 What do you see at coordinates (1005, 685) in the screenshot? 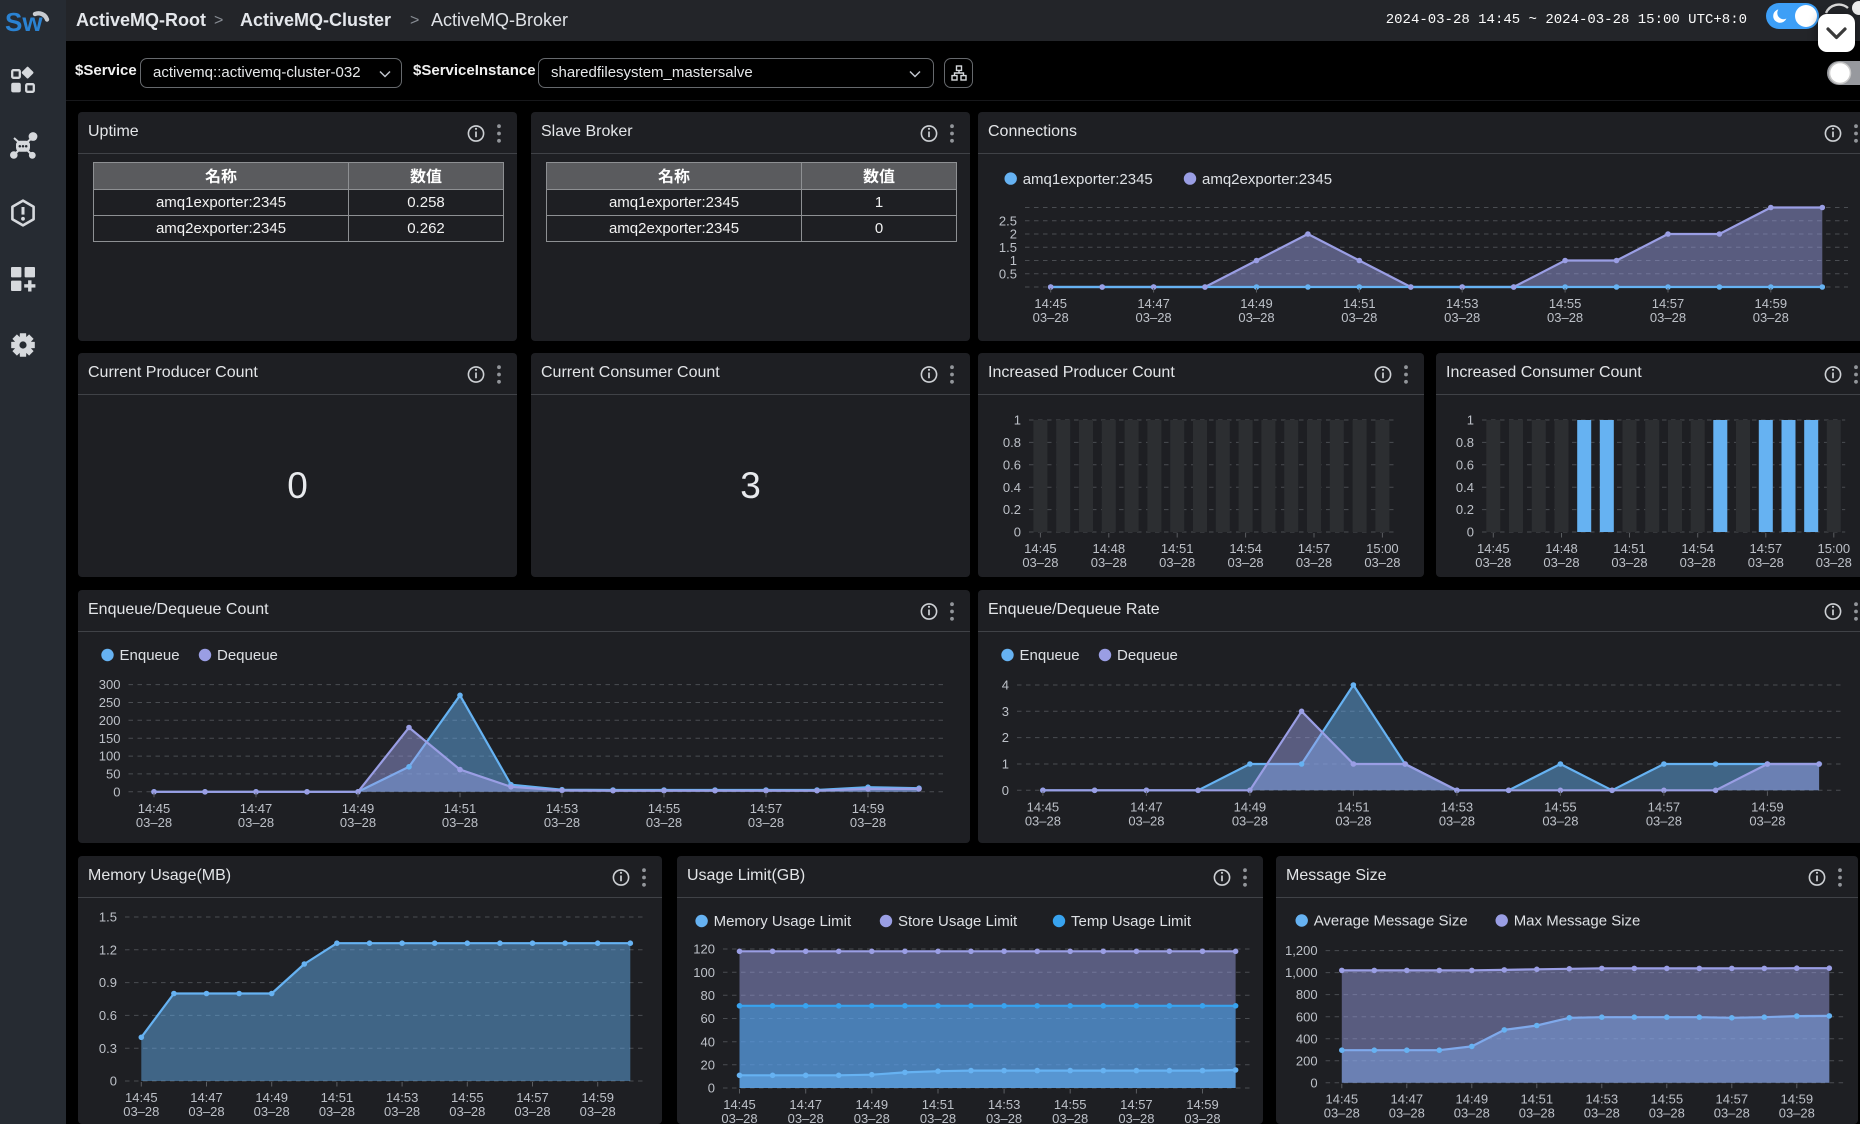
I see `svg-text: 4` at bounding box center [1005, 685].